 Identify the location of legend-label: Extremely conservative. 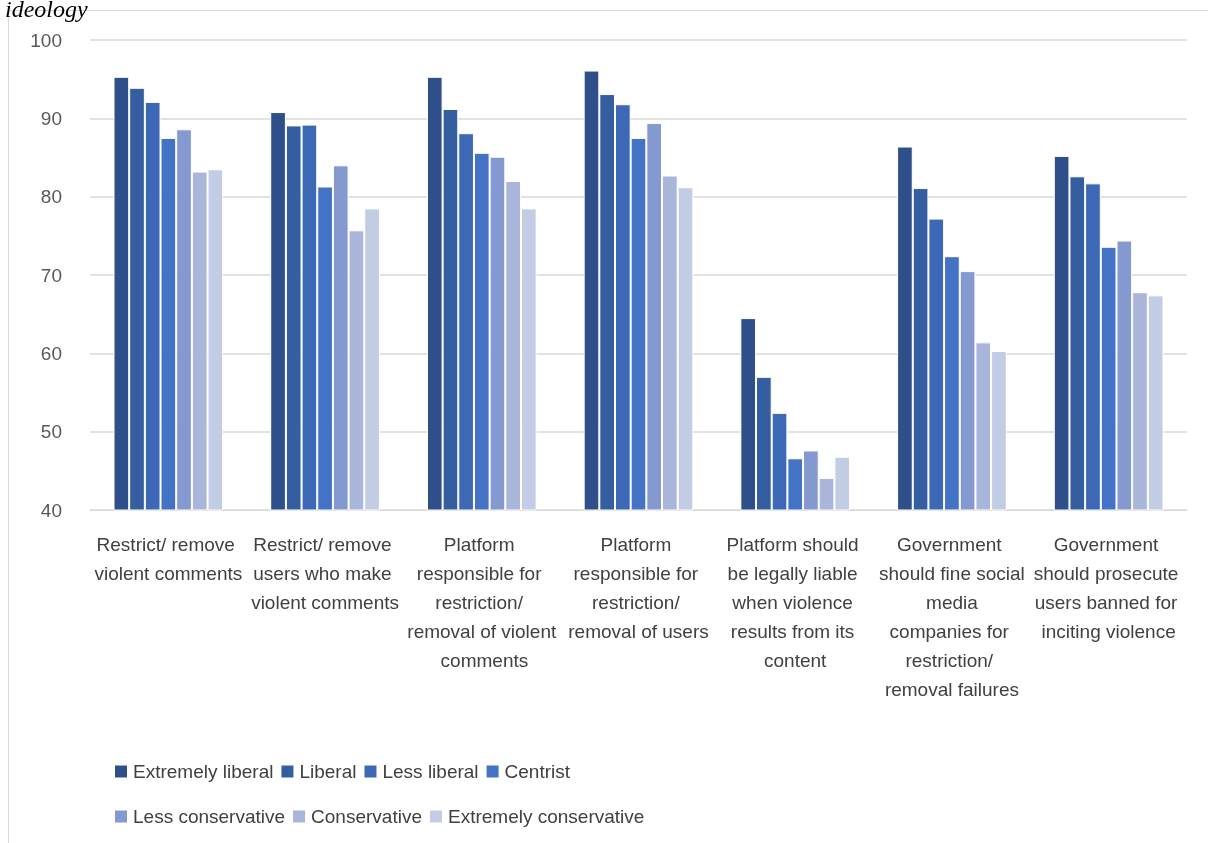
(546, 816).